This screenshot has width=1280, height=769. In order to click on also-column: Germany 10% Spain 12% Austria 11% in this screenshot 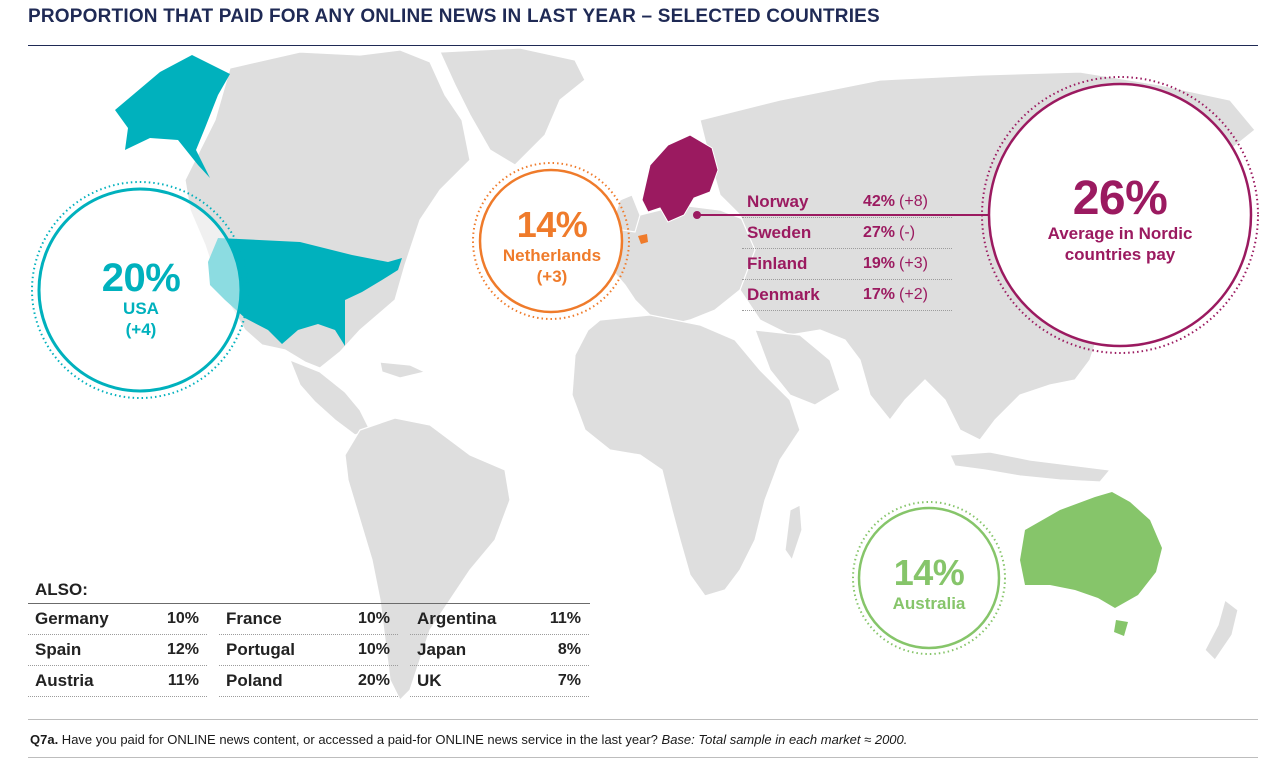, I will do `click(117, 650)`.